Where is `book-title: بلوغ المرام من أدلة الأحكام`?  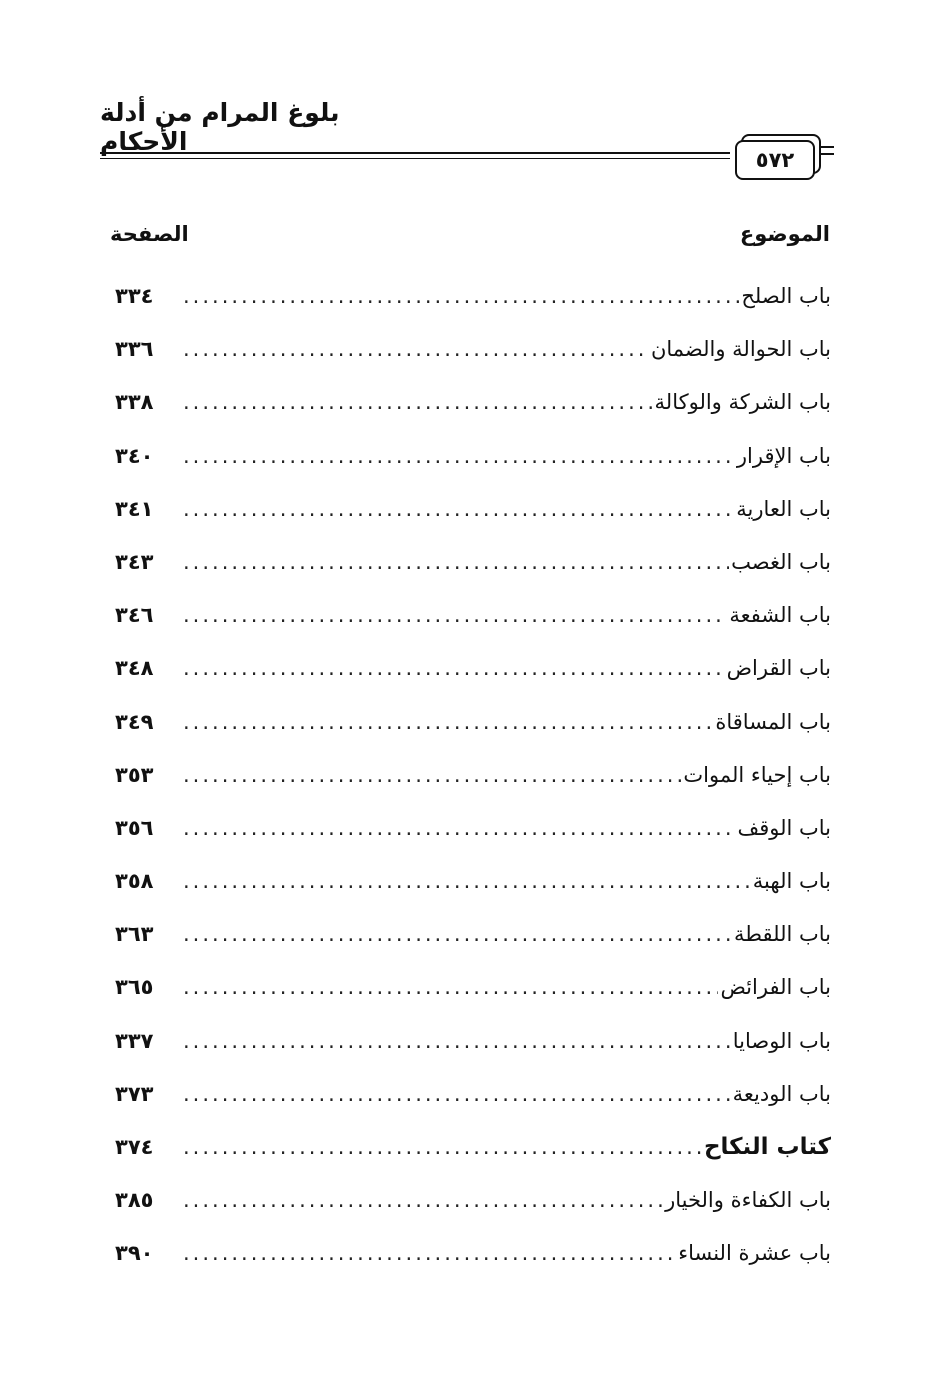
book-title: بلوغ المرام من أدلة الأحكام is located at coordinates (220, 127).